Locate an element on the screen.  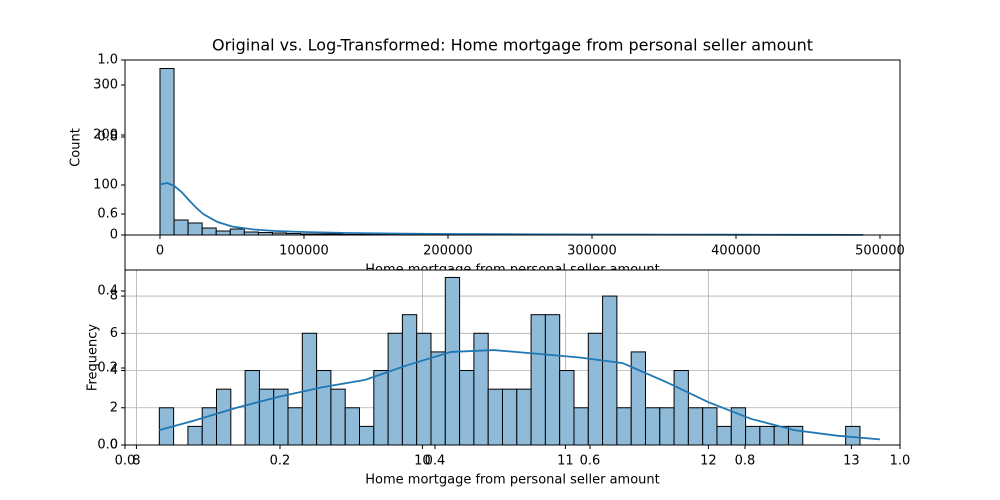
x-tick-label: 0.6 is located at coordinates (590, 461).